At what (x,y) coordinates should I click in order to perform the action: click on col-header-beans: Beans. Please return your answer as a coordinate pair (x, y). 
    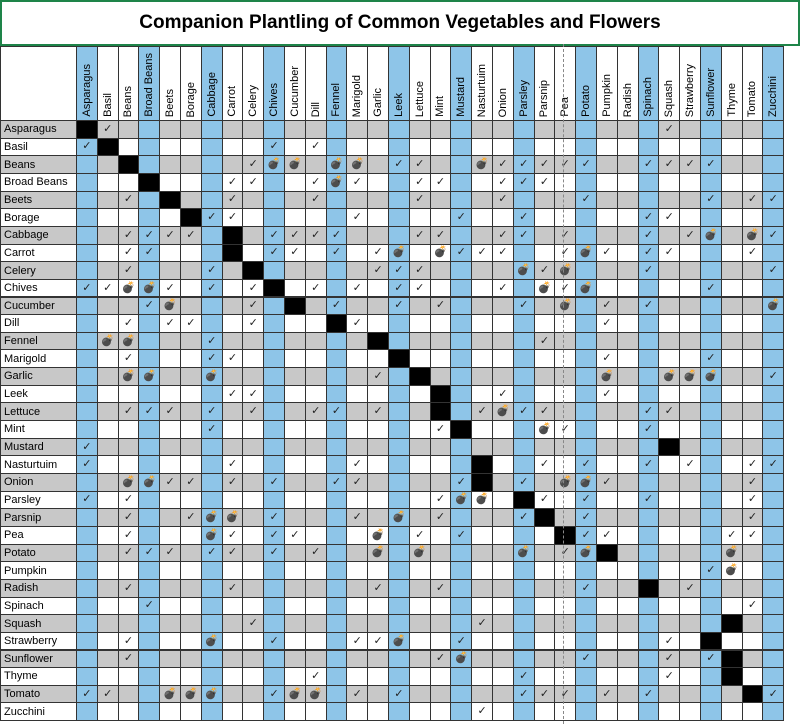
    Looking at the image, I should click on (128, 83).